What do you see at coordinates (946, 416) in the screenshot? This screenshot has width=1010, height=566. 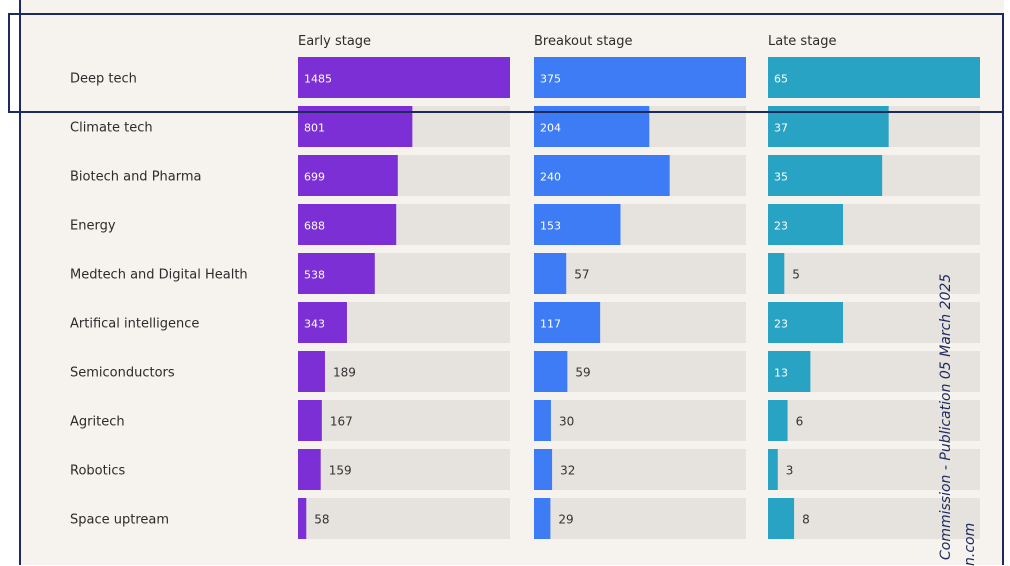 I see `watermark-text: Commission - Publication 05 March 2025` at bounding box center [946, 416].